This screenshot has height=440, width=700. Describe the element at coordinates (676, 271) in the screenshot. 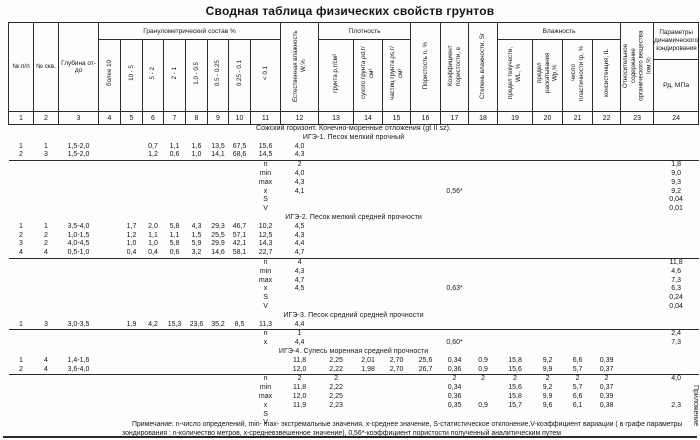

I see `cell-col-24: 4,6` at that location.